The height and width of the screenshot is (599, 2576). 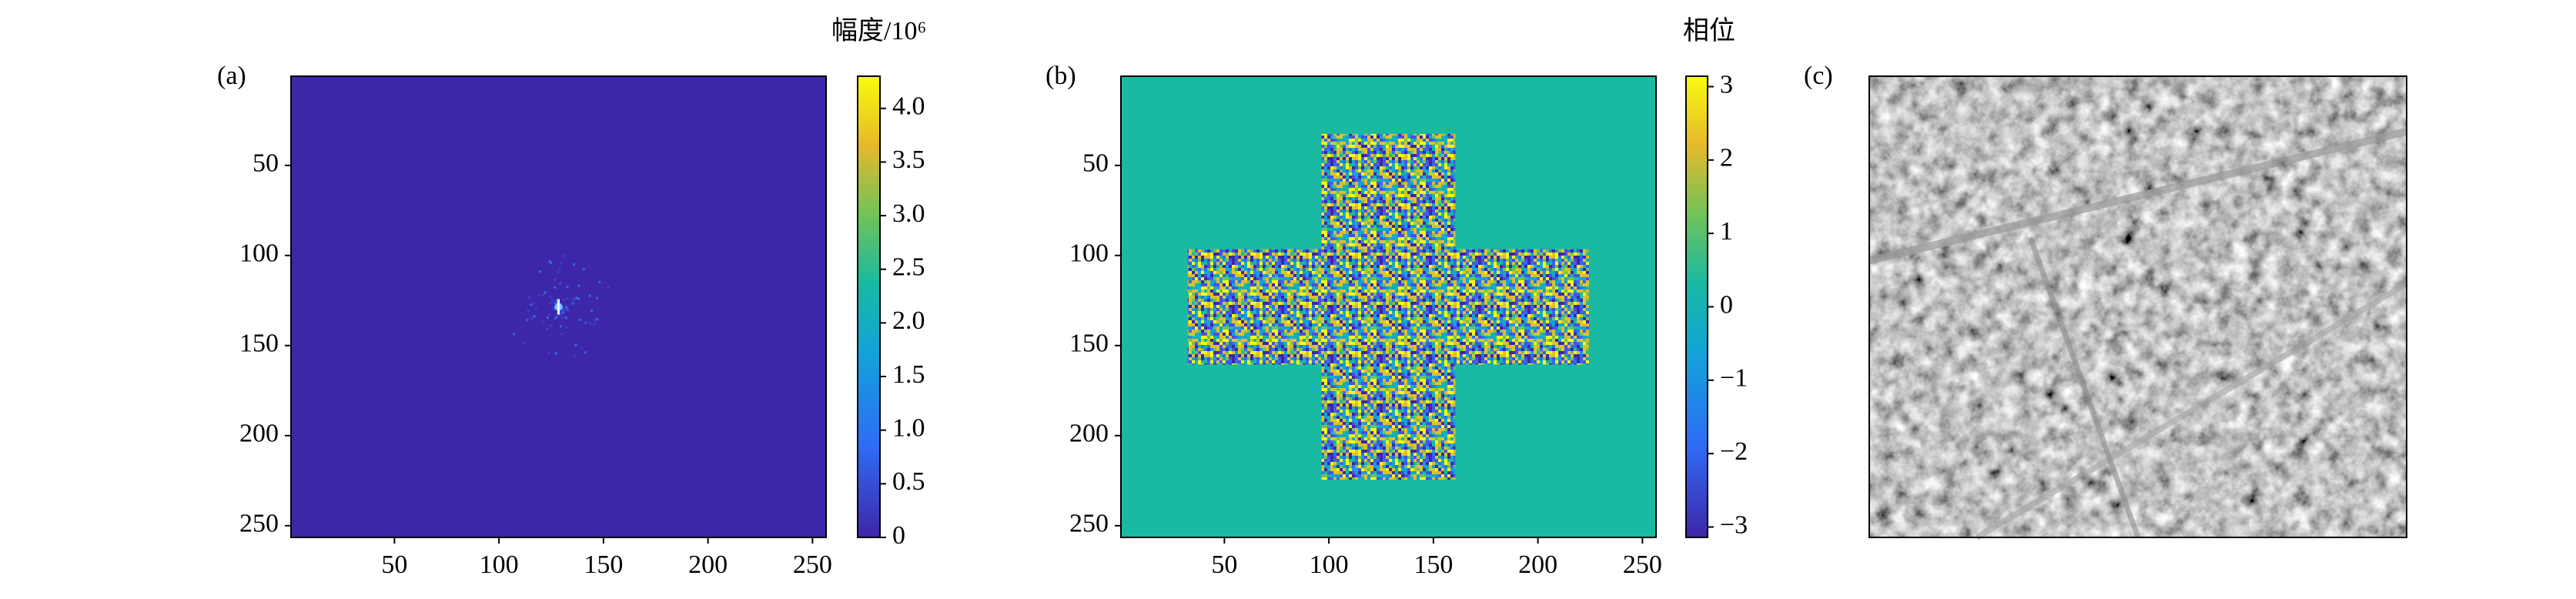 I want to click on colorbar-title: 幅度/10⁶, so click(x=879, y=30).